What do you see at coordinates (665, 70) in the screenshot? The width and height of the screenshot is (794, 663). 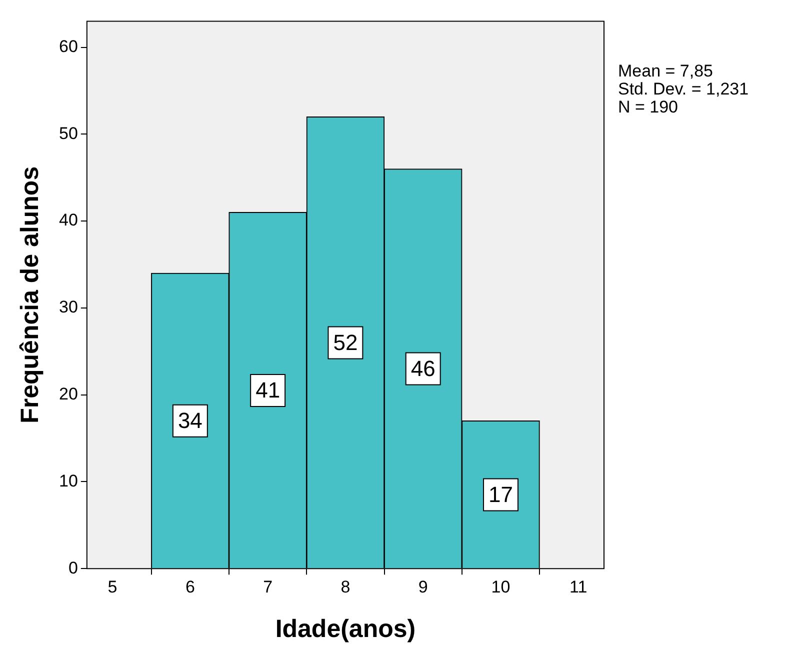 I see `text: Mean = 7,85` at bounding box center [665, 70].